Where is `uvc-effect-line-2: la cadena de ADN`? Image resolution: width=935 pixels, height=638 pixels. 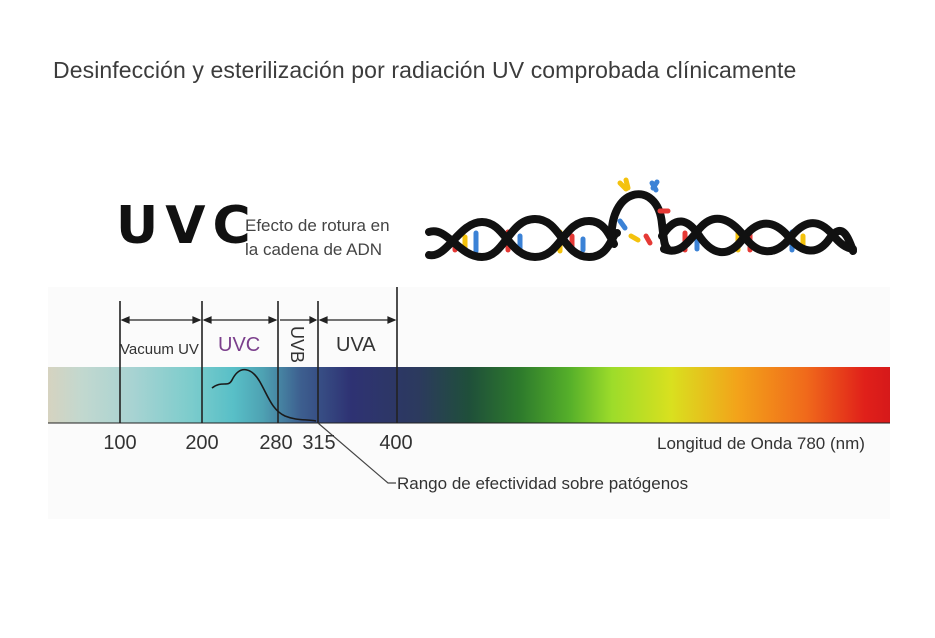 uvc-effect-line-2: la cadena de ADN is located at coordinates (314, 249).